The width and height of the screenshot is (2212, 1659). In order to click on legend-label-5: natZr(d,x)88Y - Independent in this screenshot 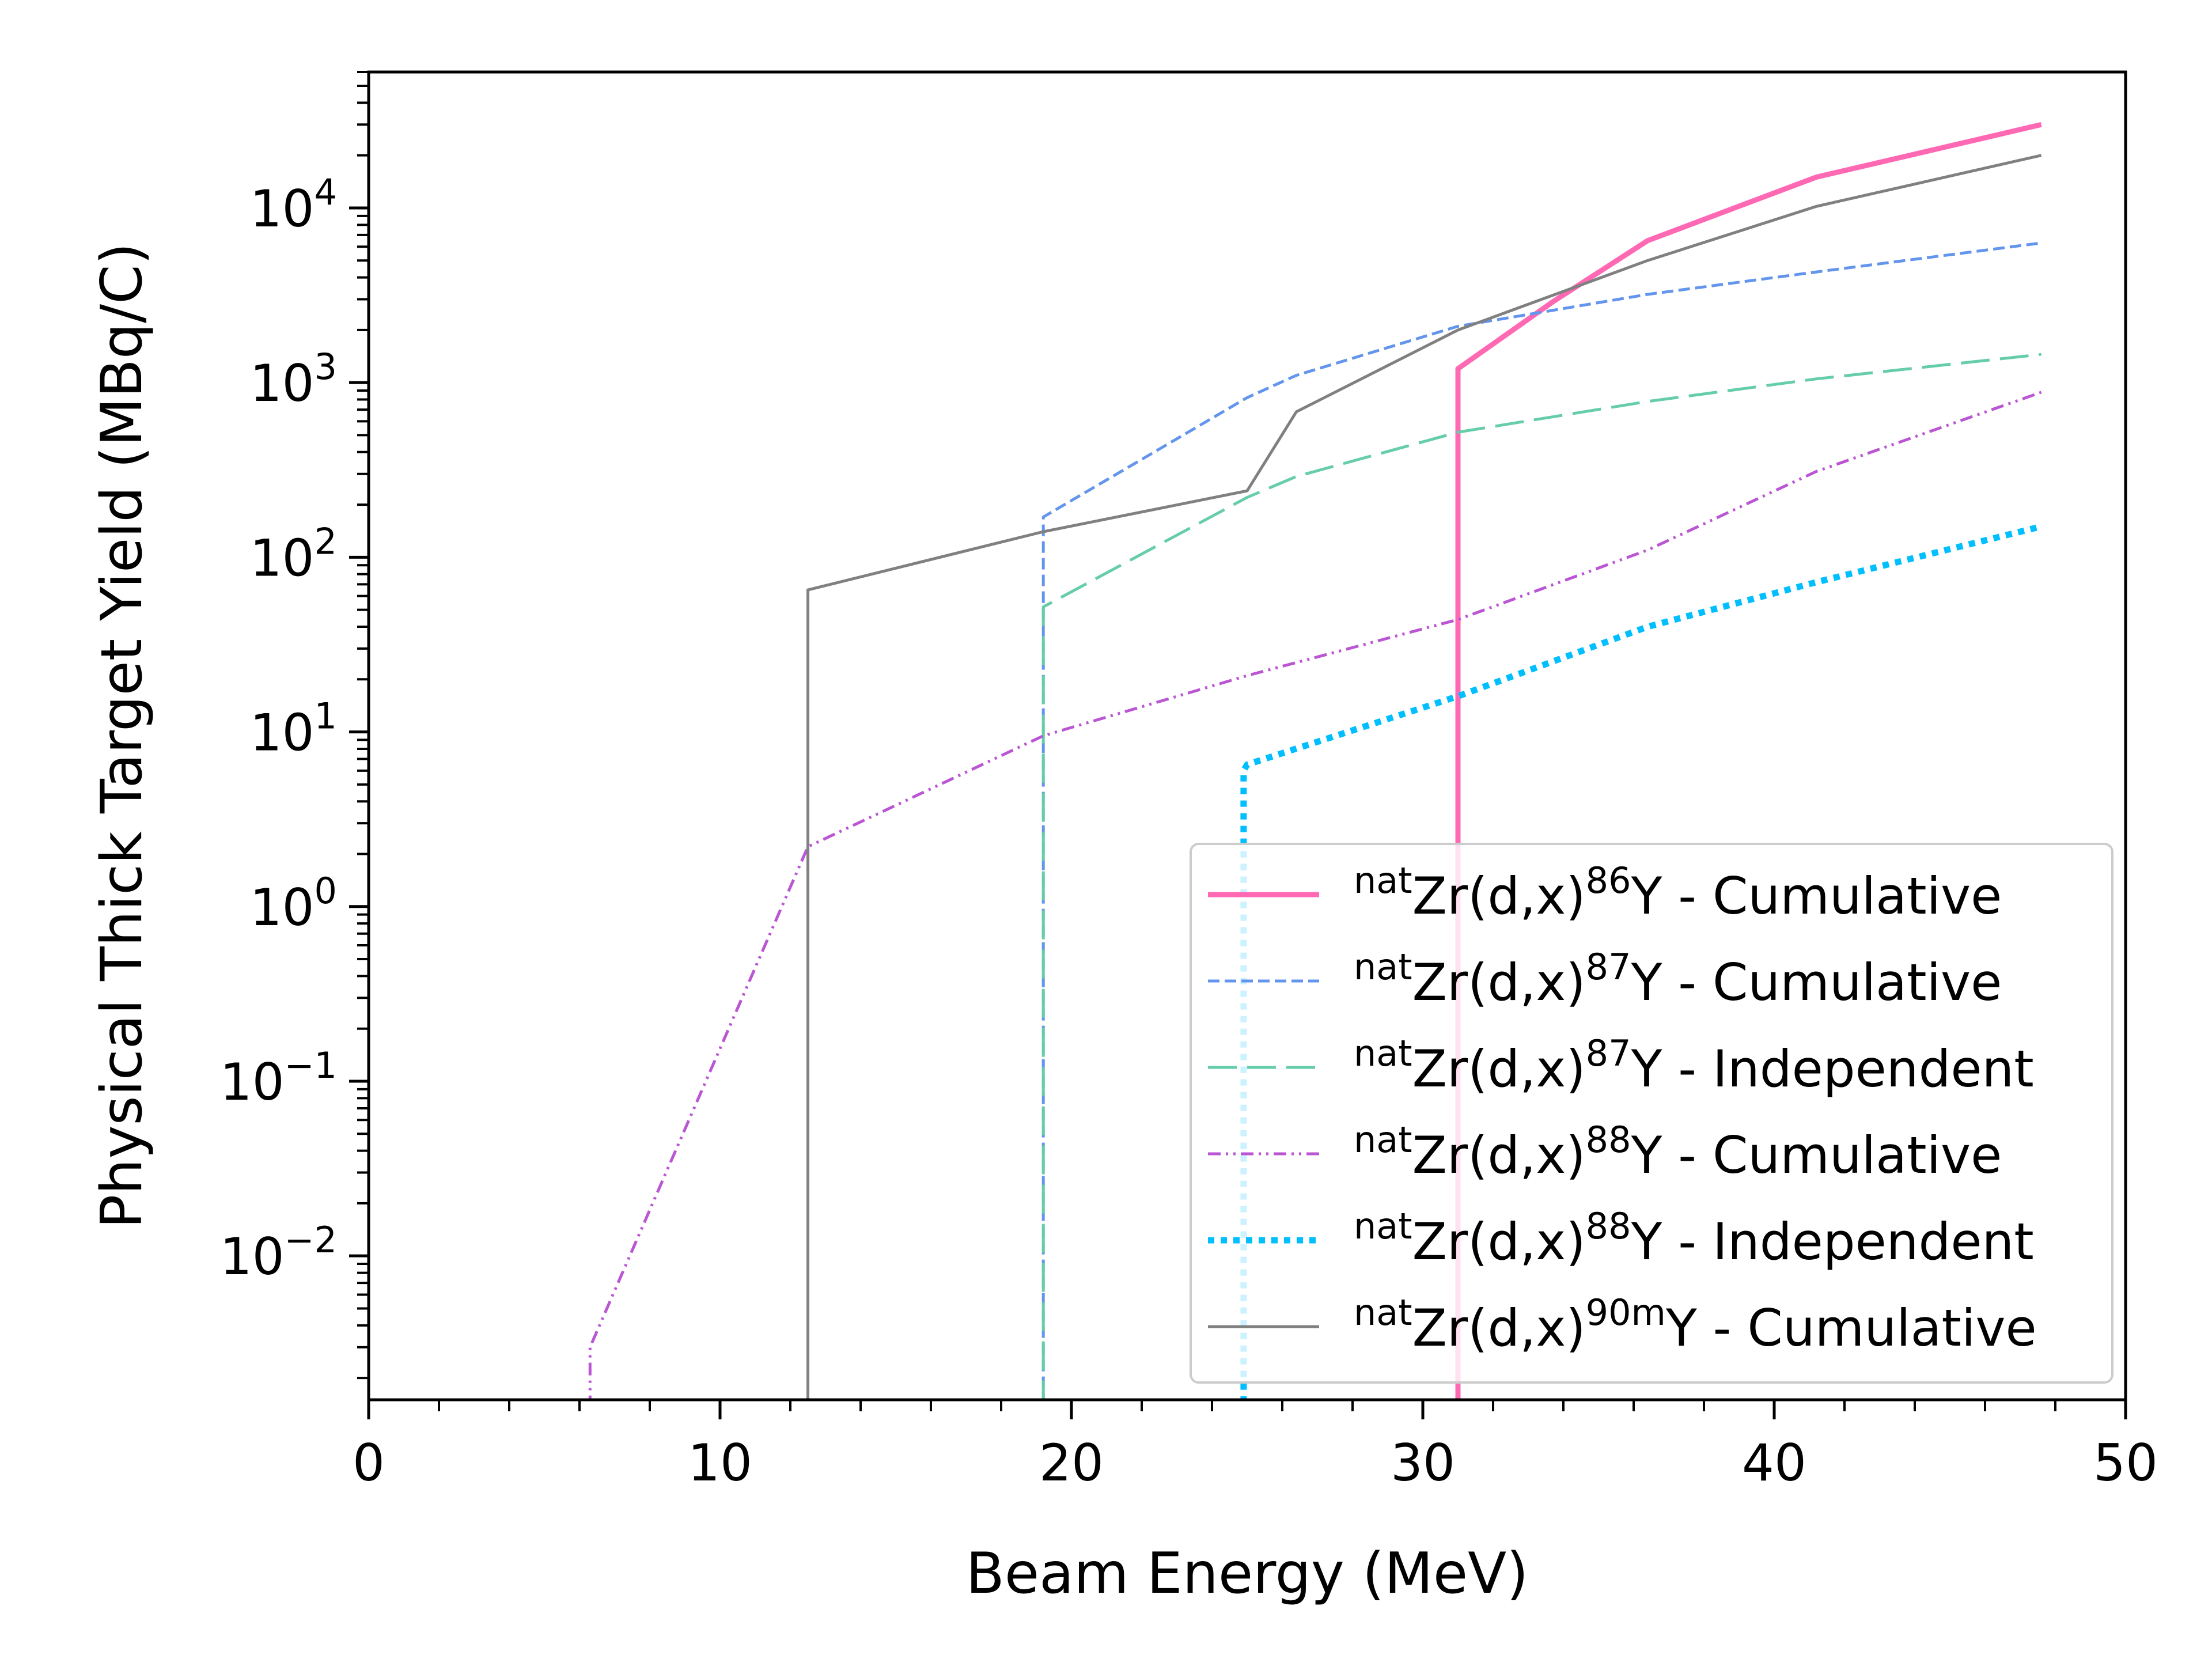, I will do `click(1694, 1238)`.